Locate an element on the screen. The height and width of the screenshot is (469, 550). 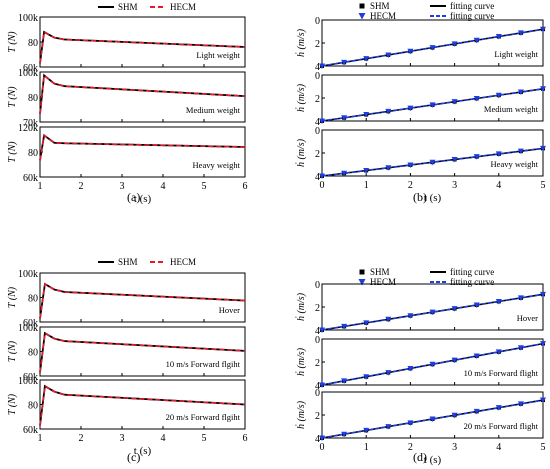
y-tick-label-3-2-1: 2 is located at coordinates (317, 416).